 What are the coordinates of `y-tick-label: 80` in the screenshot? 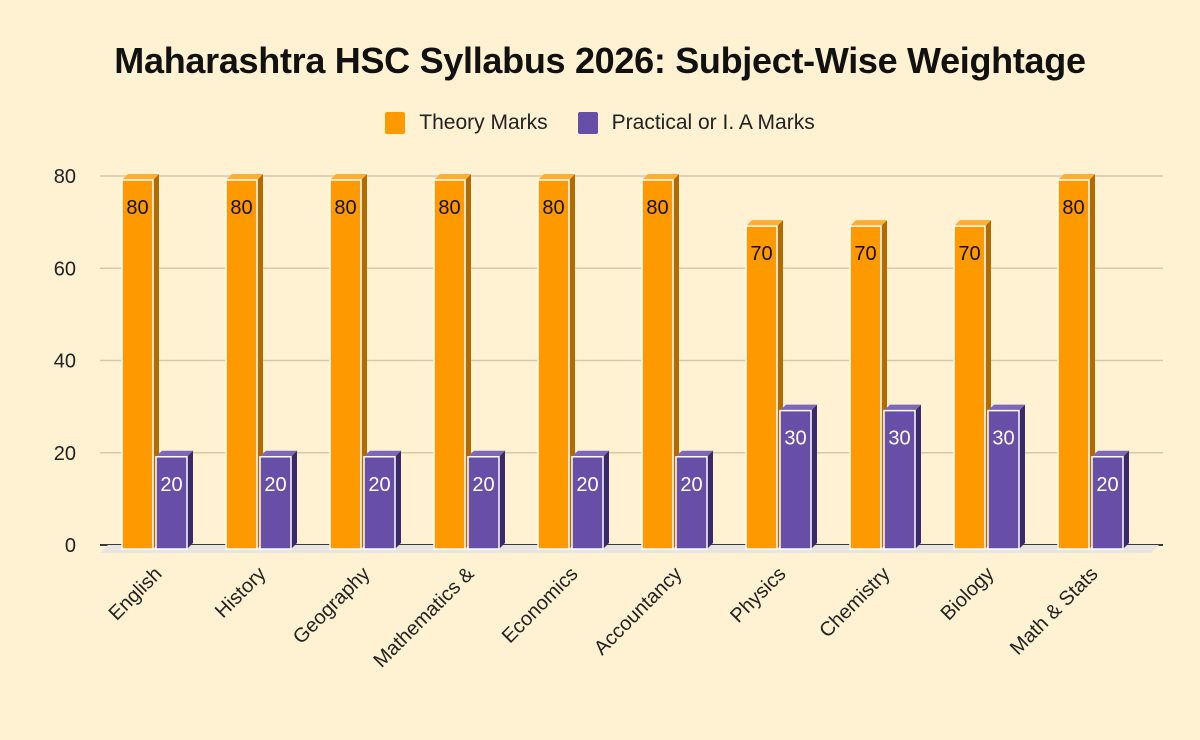 It's located at (65, 177).